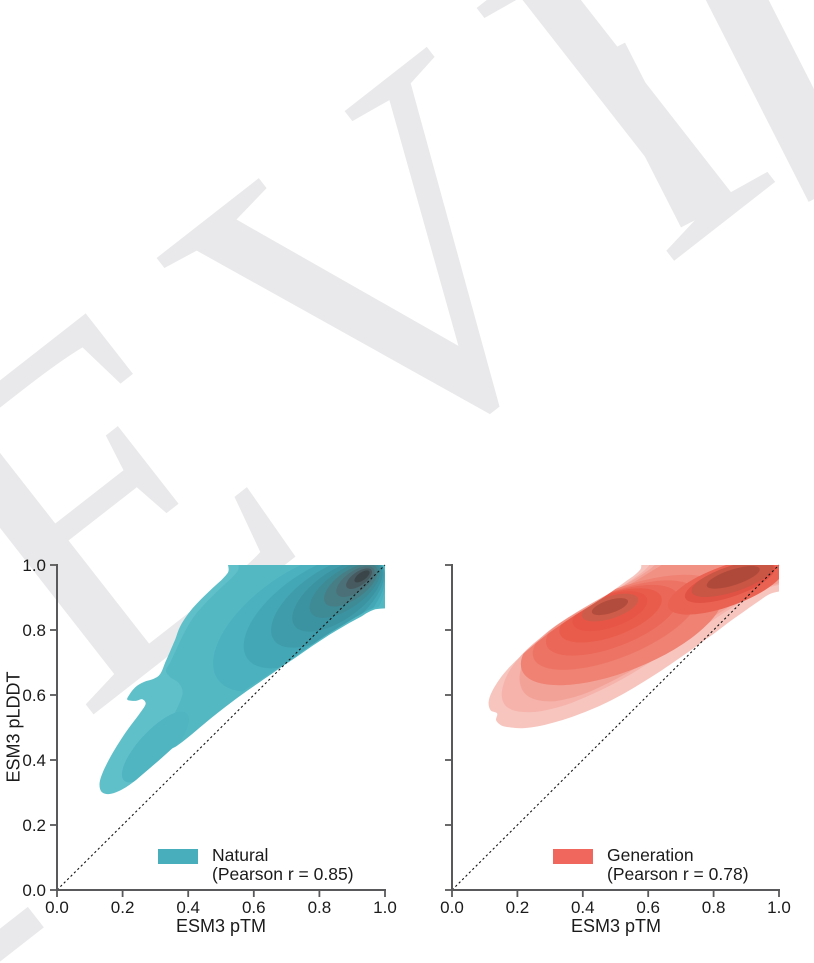  What do you see at coordinates (283, 873) in the screenshot?
I see `legend-subtext: (Pearson r = 0.85)` at bounding box center [283, 873].